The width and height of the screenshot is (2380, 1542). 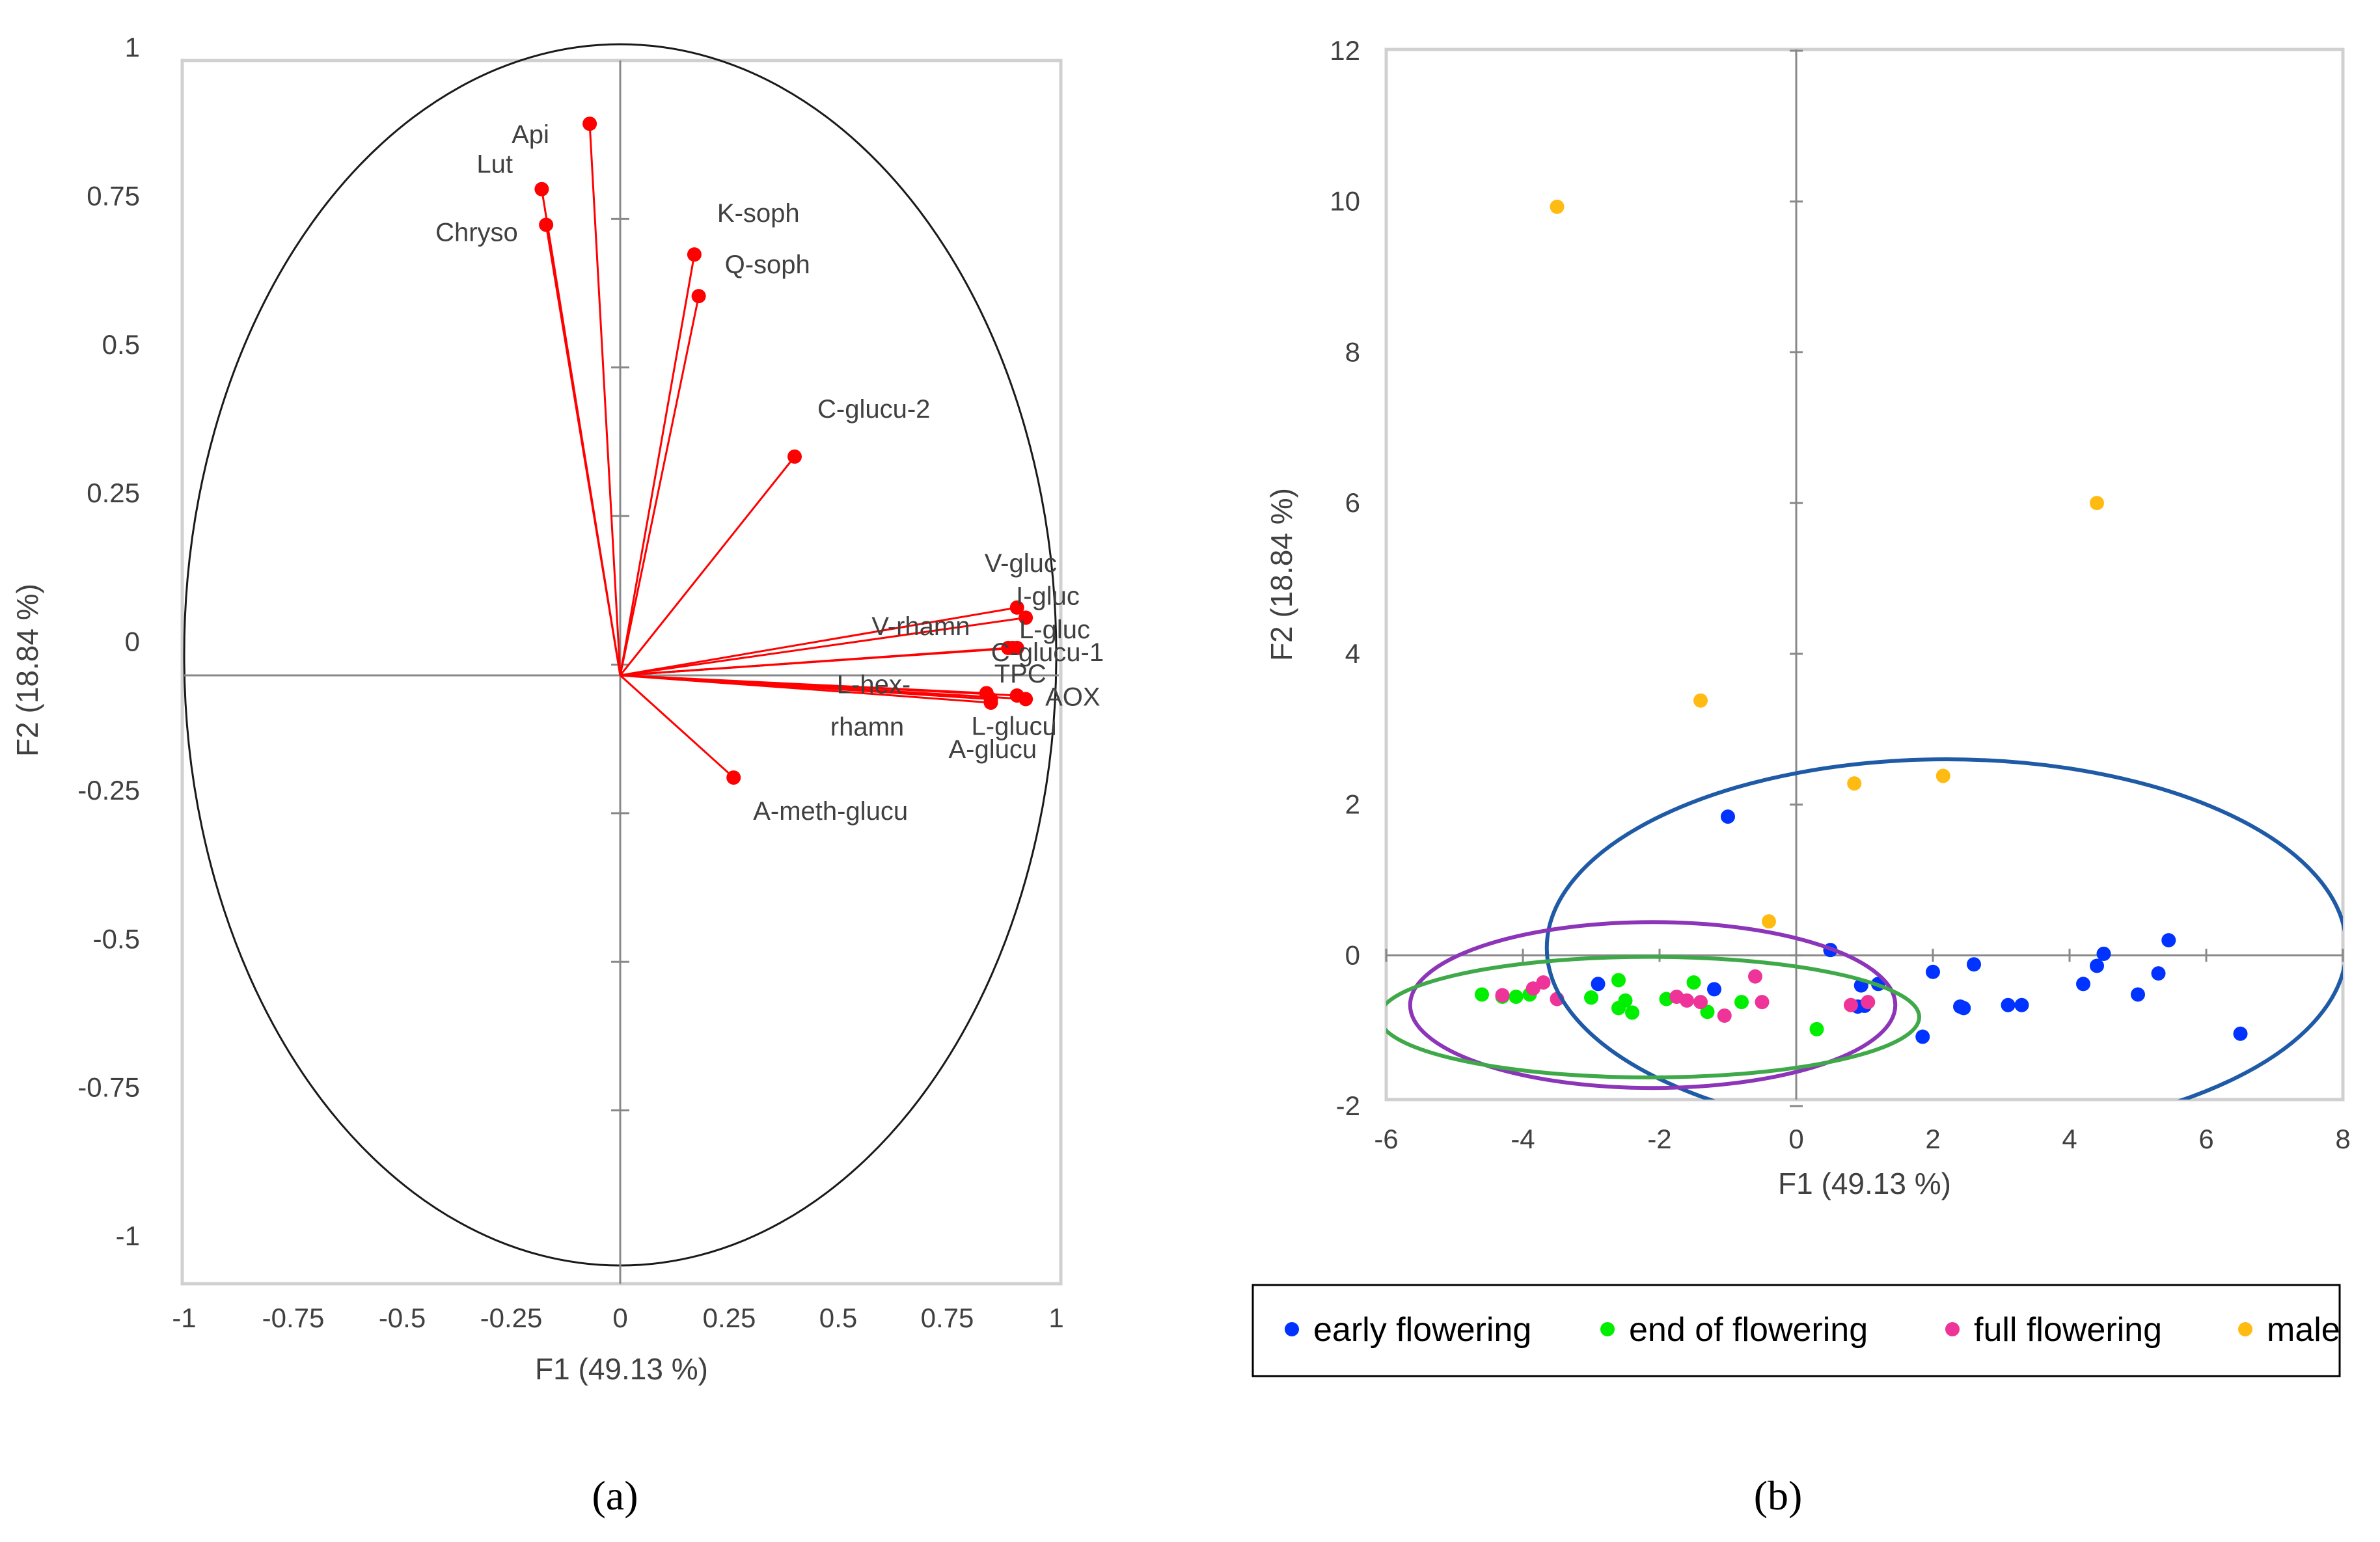 I want to click on panel-b-x-tick-label: 0, so click(x=1795, y=1139).